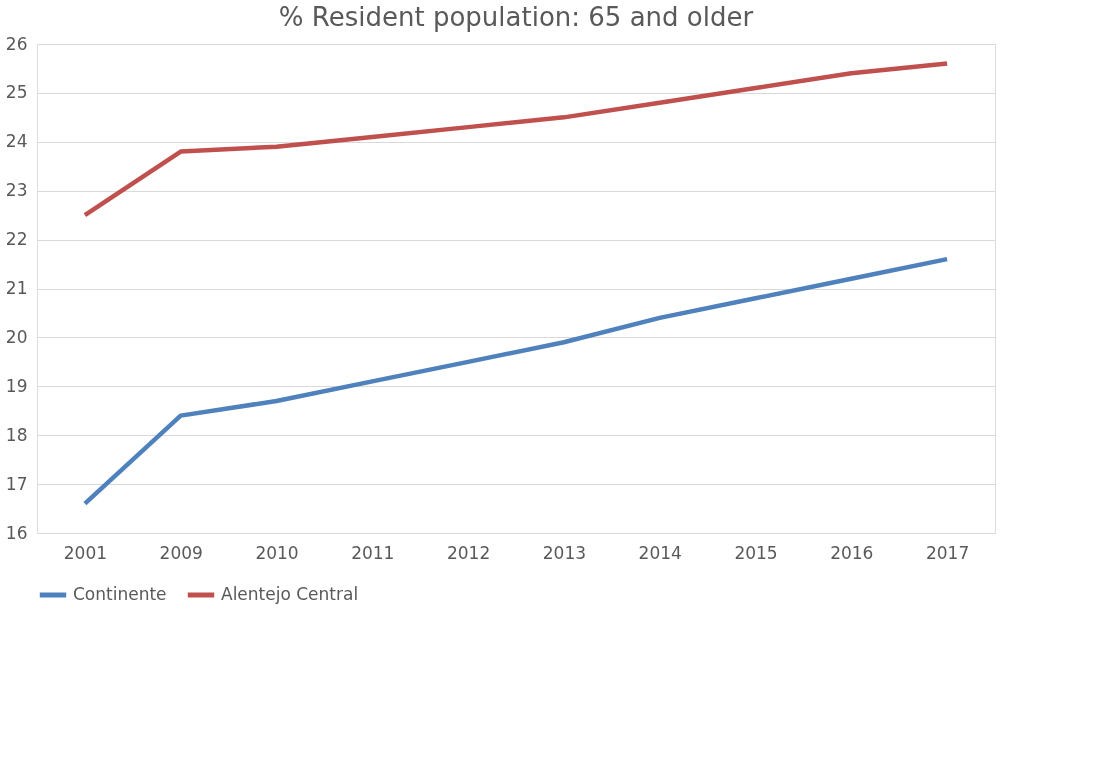  Describe the element at coordinates (16, 43) in the screenshot. I see `y-tick-label: 26` at that location.